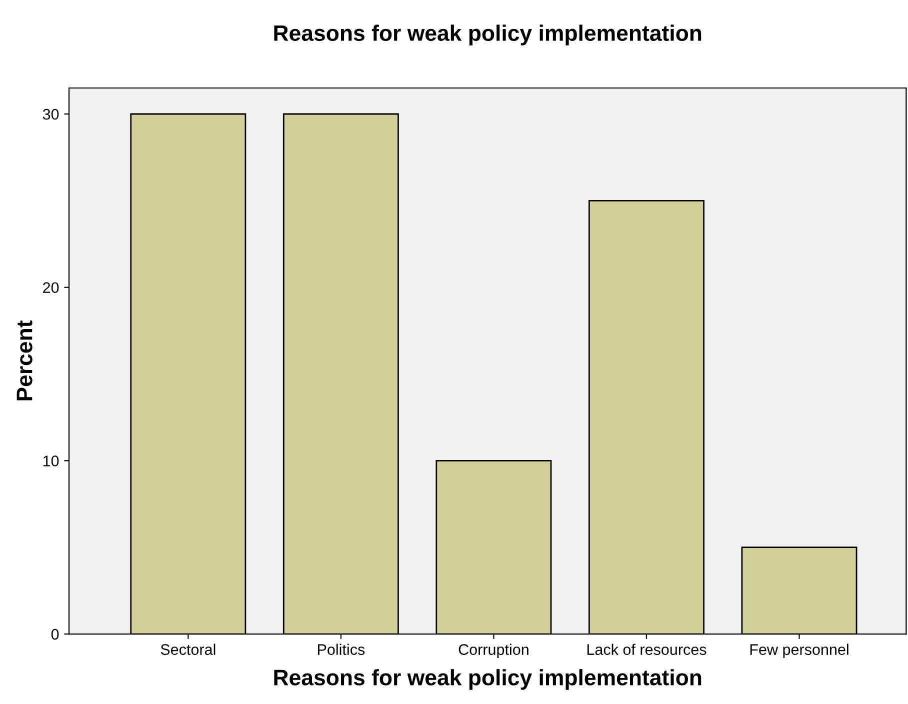  What do you see at coordinates (488, 35) in the screenshot?
I see `chart-title: Reasons for weak policy implementation` at bounding box center [488, 35].